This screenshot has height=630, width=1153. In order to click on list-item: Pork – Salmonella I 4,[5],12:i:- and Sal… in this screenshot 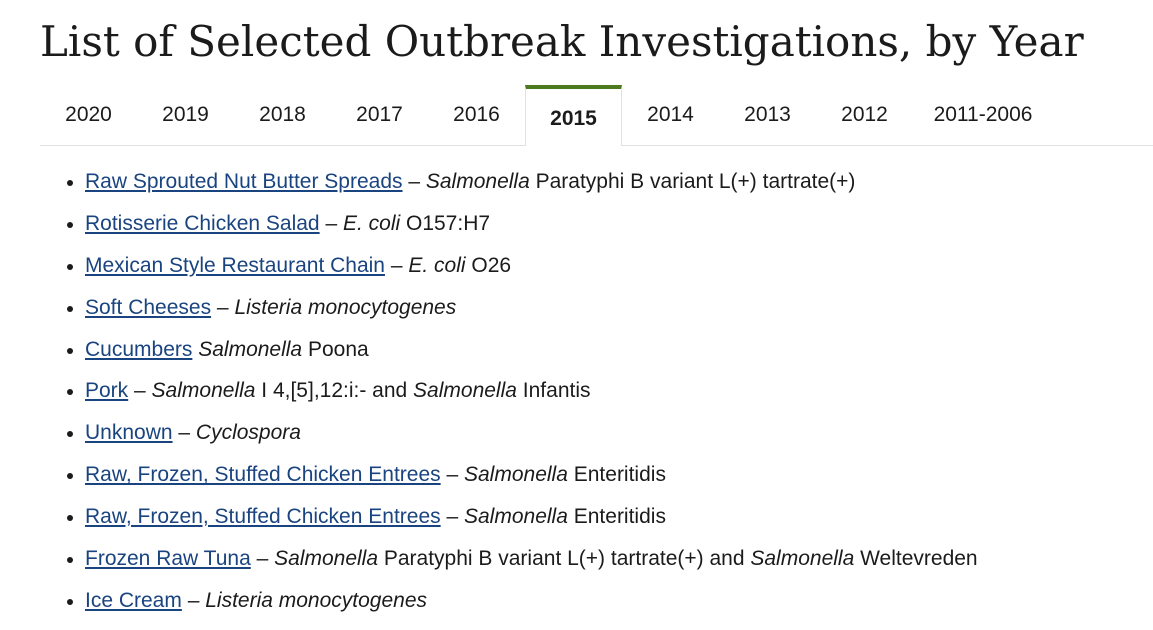, I will do `click(531, 392)`.